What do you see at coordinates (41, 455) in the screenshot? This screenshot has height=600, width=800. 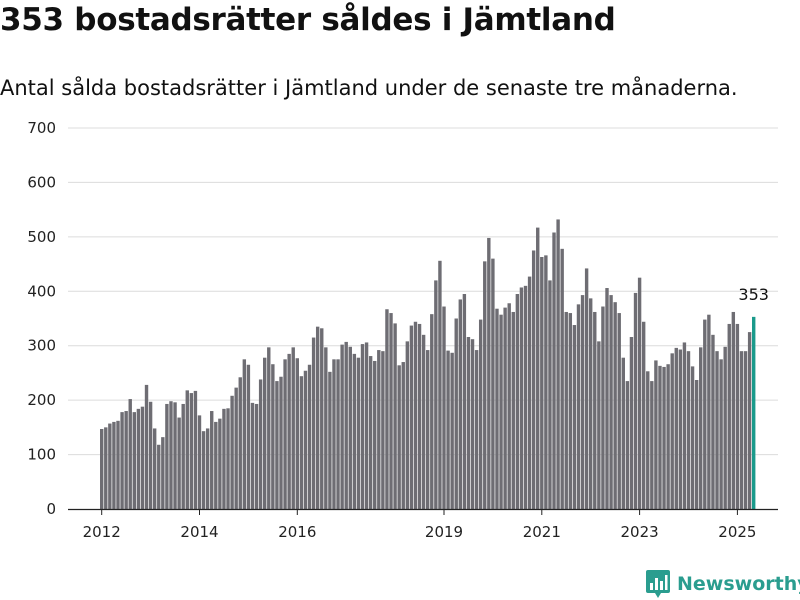 I see `y-tick-label: 100` at bounding box center [41, 455].